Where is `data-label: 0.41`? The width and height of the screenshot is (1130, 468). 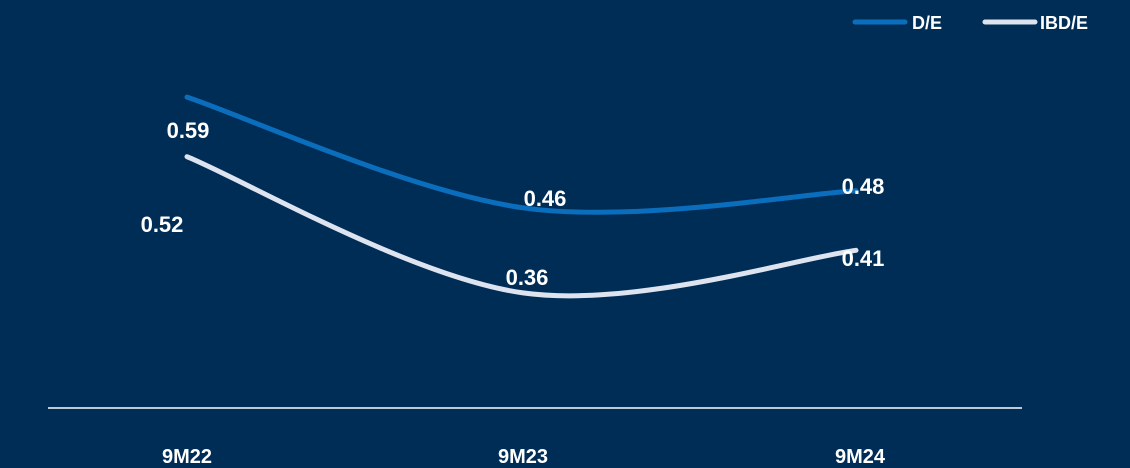 data-label: 0.41 is located at coordinates (863, 258).